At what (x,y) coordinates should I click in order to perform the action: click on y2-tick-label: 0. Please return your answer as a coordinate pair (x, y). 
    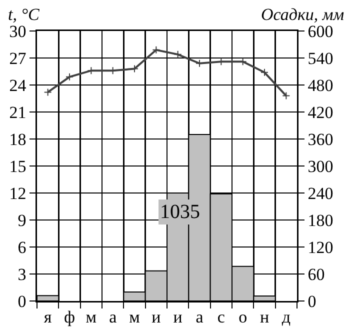
    Looking at the image, I should click on (312, 301).